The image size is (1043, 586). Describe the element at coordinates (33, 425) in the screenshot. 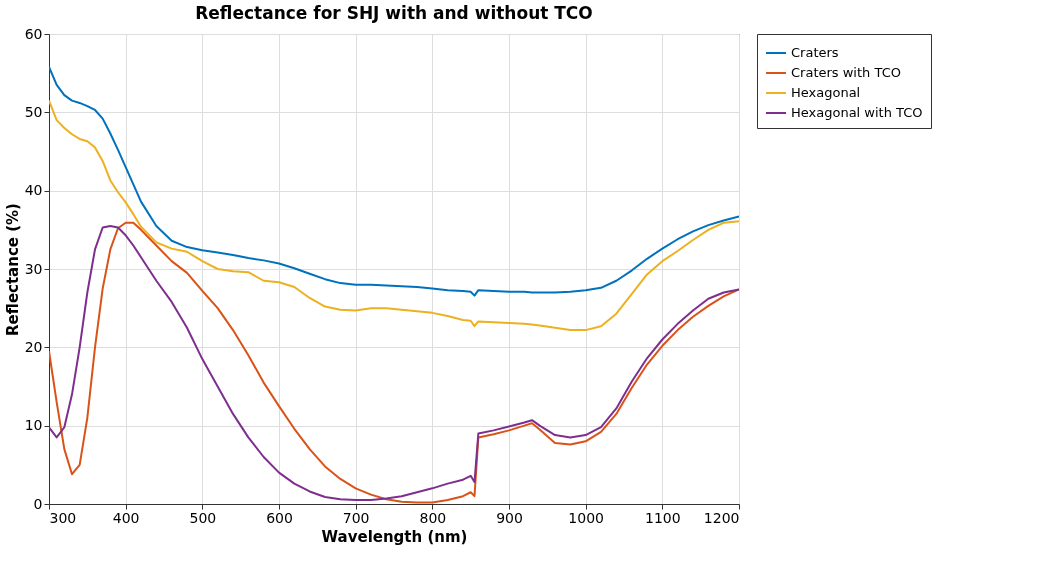

I see `y-tick-label: 10` at that location.